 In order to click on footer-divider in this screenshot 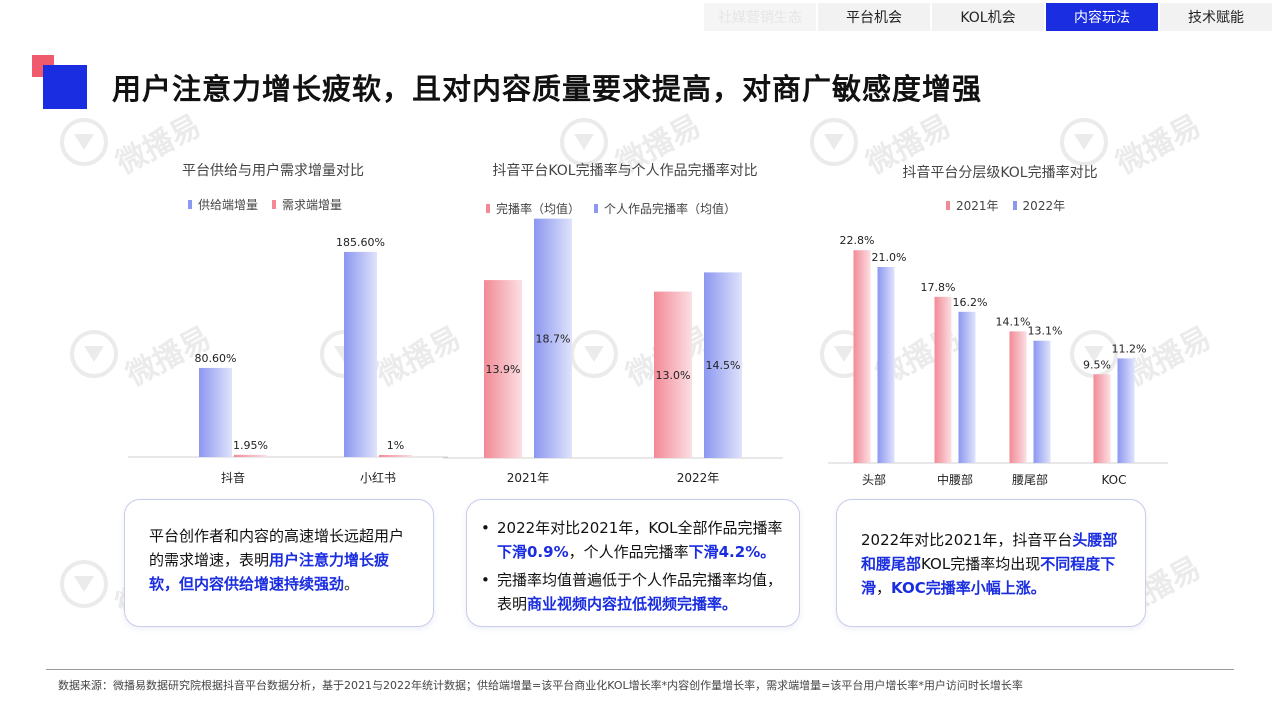, I will do `click(640, 669)`.